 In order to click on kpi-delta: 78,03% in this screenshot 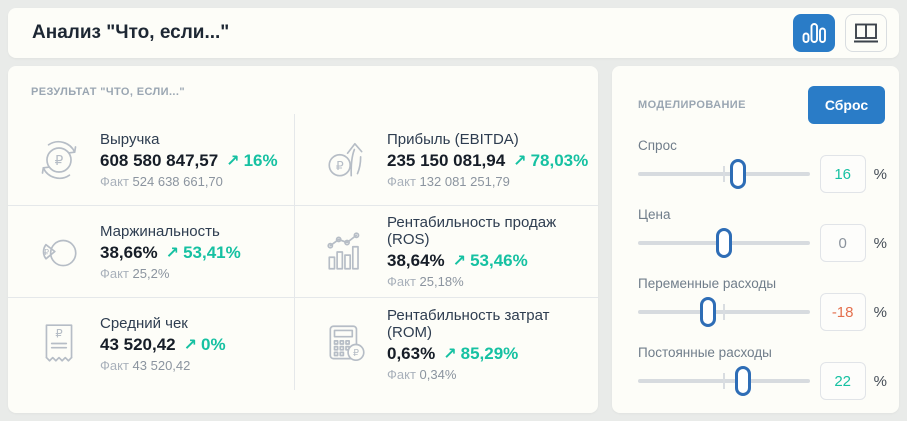, I will do `click(559, 160)`.